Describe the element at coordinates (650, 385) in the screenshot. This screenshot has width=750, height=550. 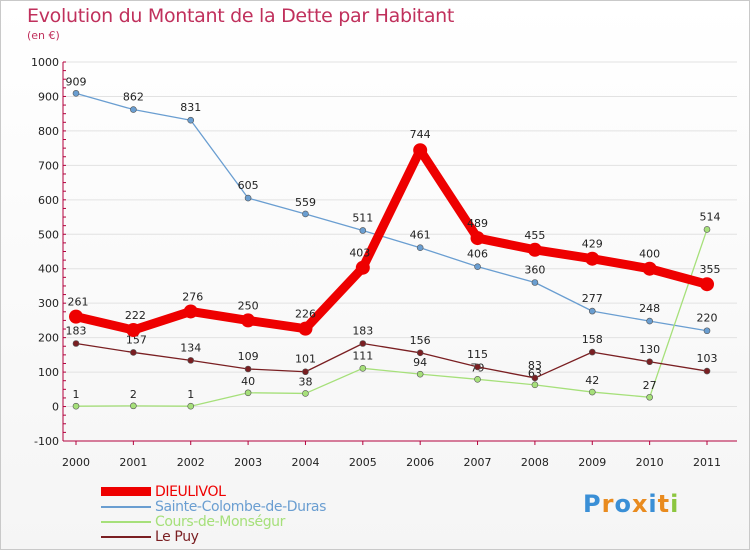
I see `data-label-cours-de-monsegur-2010: 27` at that location.